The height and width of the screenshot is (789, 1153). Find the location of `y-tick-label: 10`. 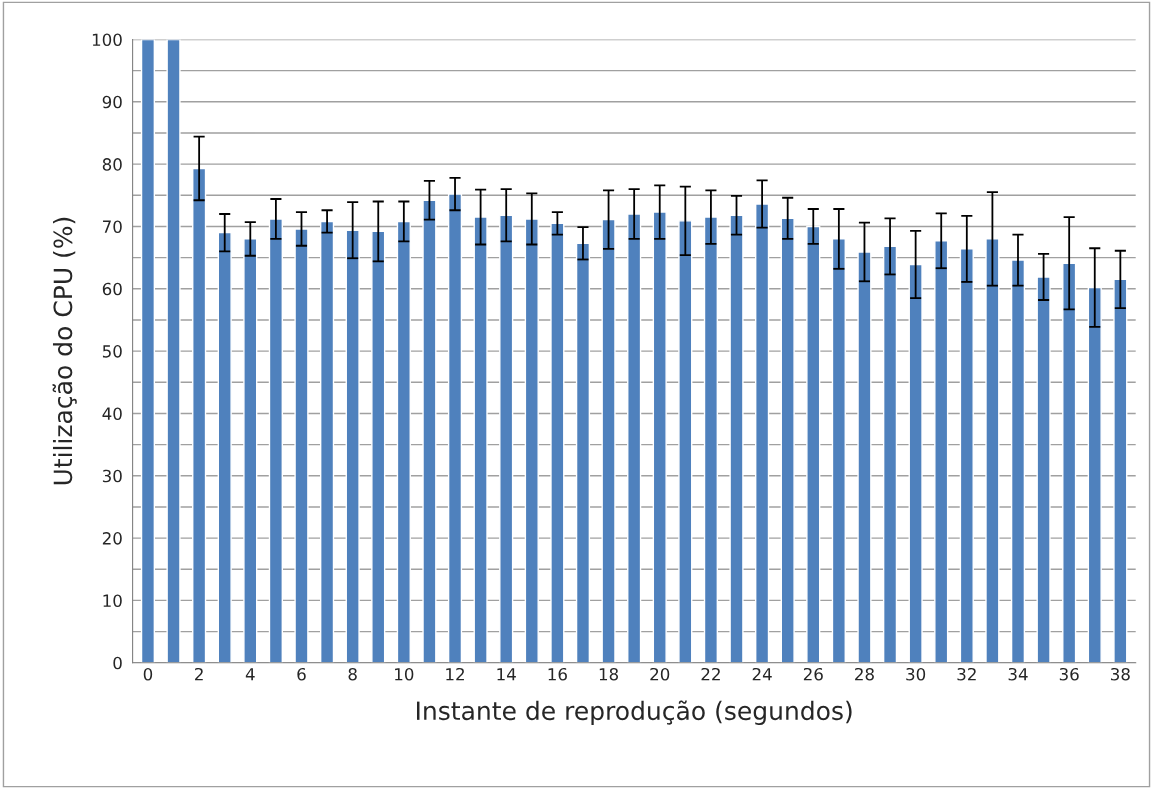

y-tick-label: 10 is located at coordinates (112, 600).